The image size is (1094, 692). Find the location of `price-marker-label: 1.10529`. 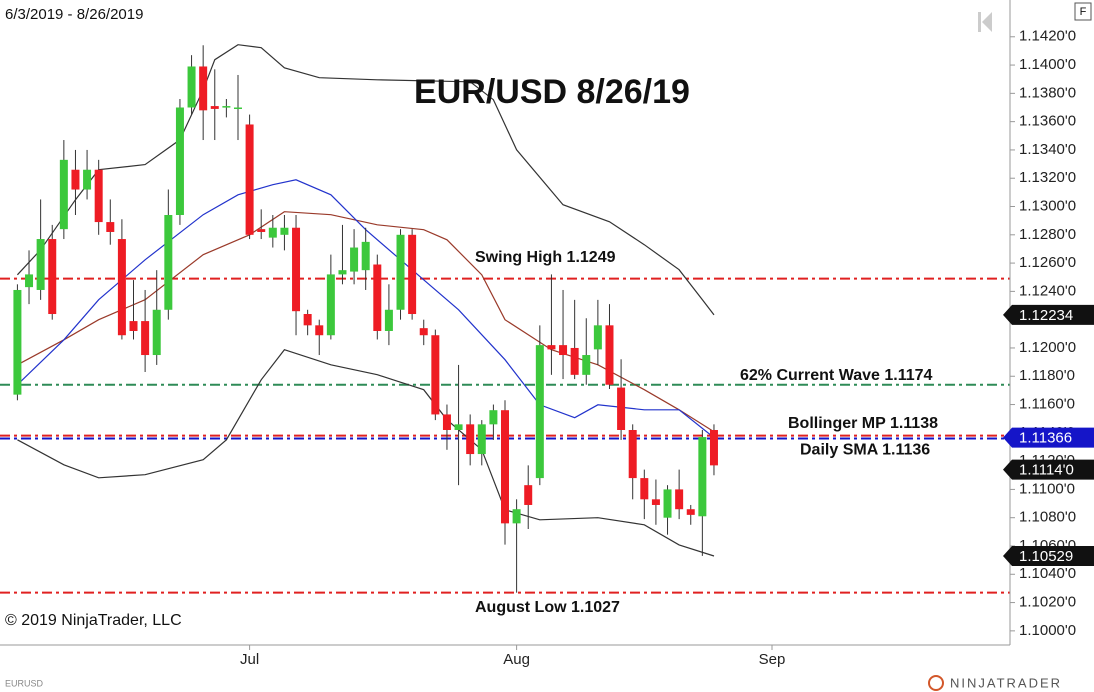

price-marker-label: 1.10529 is located at coordinates (1046, 556).